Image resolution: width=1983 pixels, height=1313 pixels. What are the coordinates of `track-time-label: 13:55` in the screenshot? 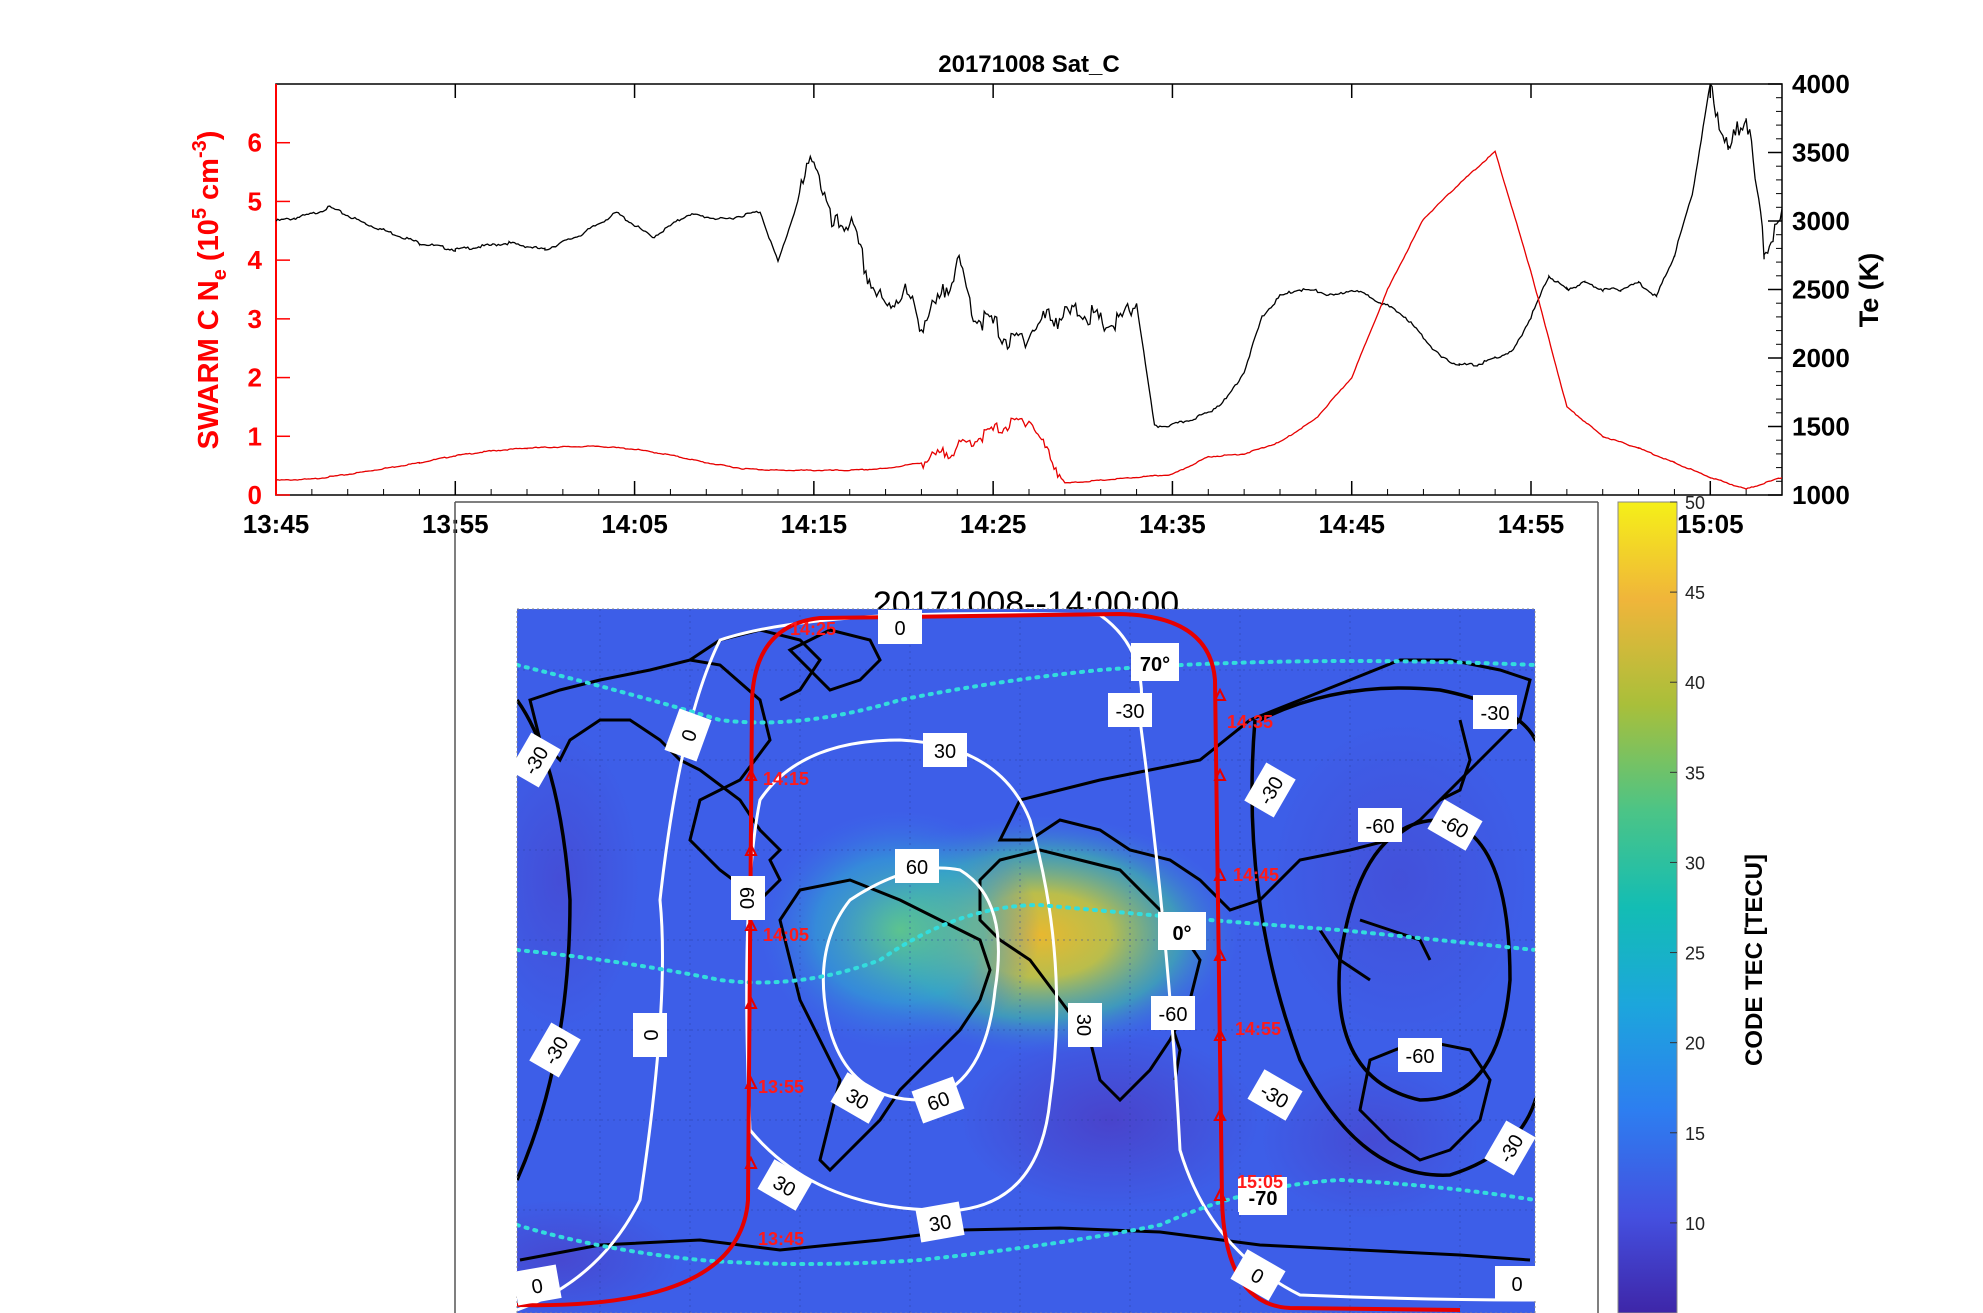 It's located at (781, 1087).